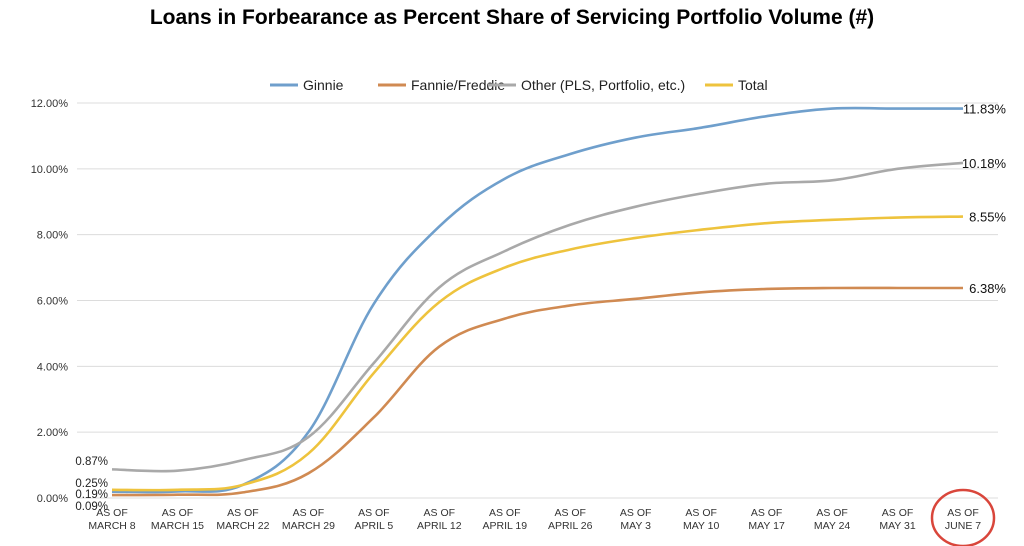 The image size is (1024, 546). What do you see at coordinates (52, 236) in the screenshot?
I see `y-tick-label: 8.00%` at bounding box center [52, 236].